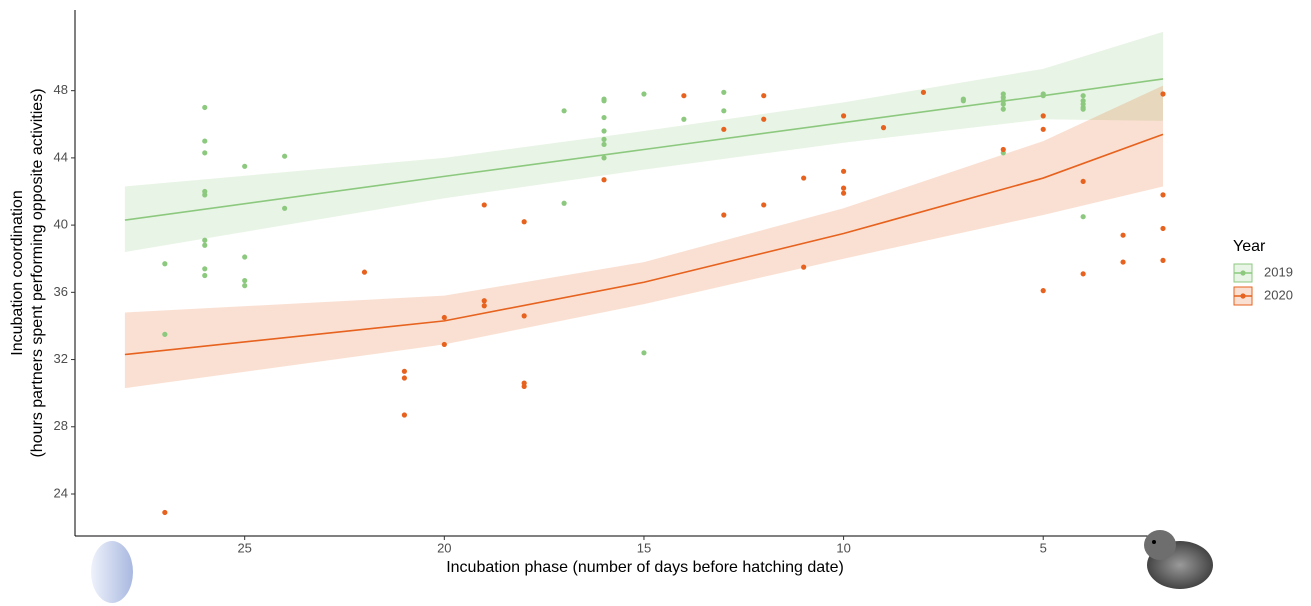  I want to click on x-tick-label: 20, so click(444, 547).